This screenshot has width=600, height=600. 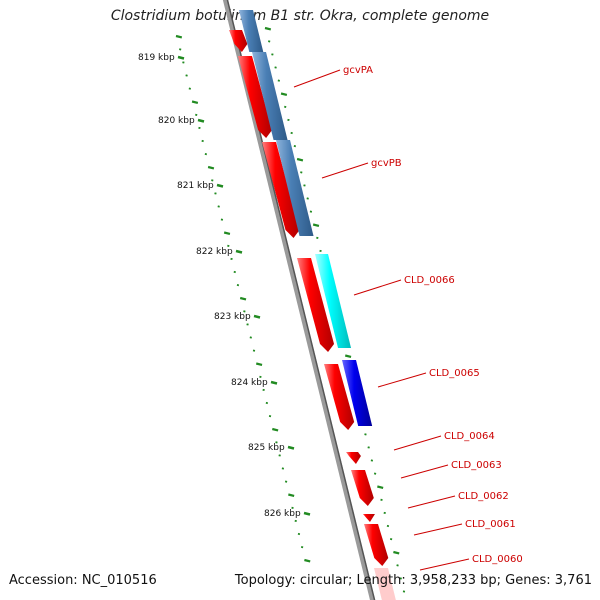 What do you see at coordinates (156, 58) in the screenshot?
I see `scale-tick-label: 819 kbp` at bounding box center [156, 58].